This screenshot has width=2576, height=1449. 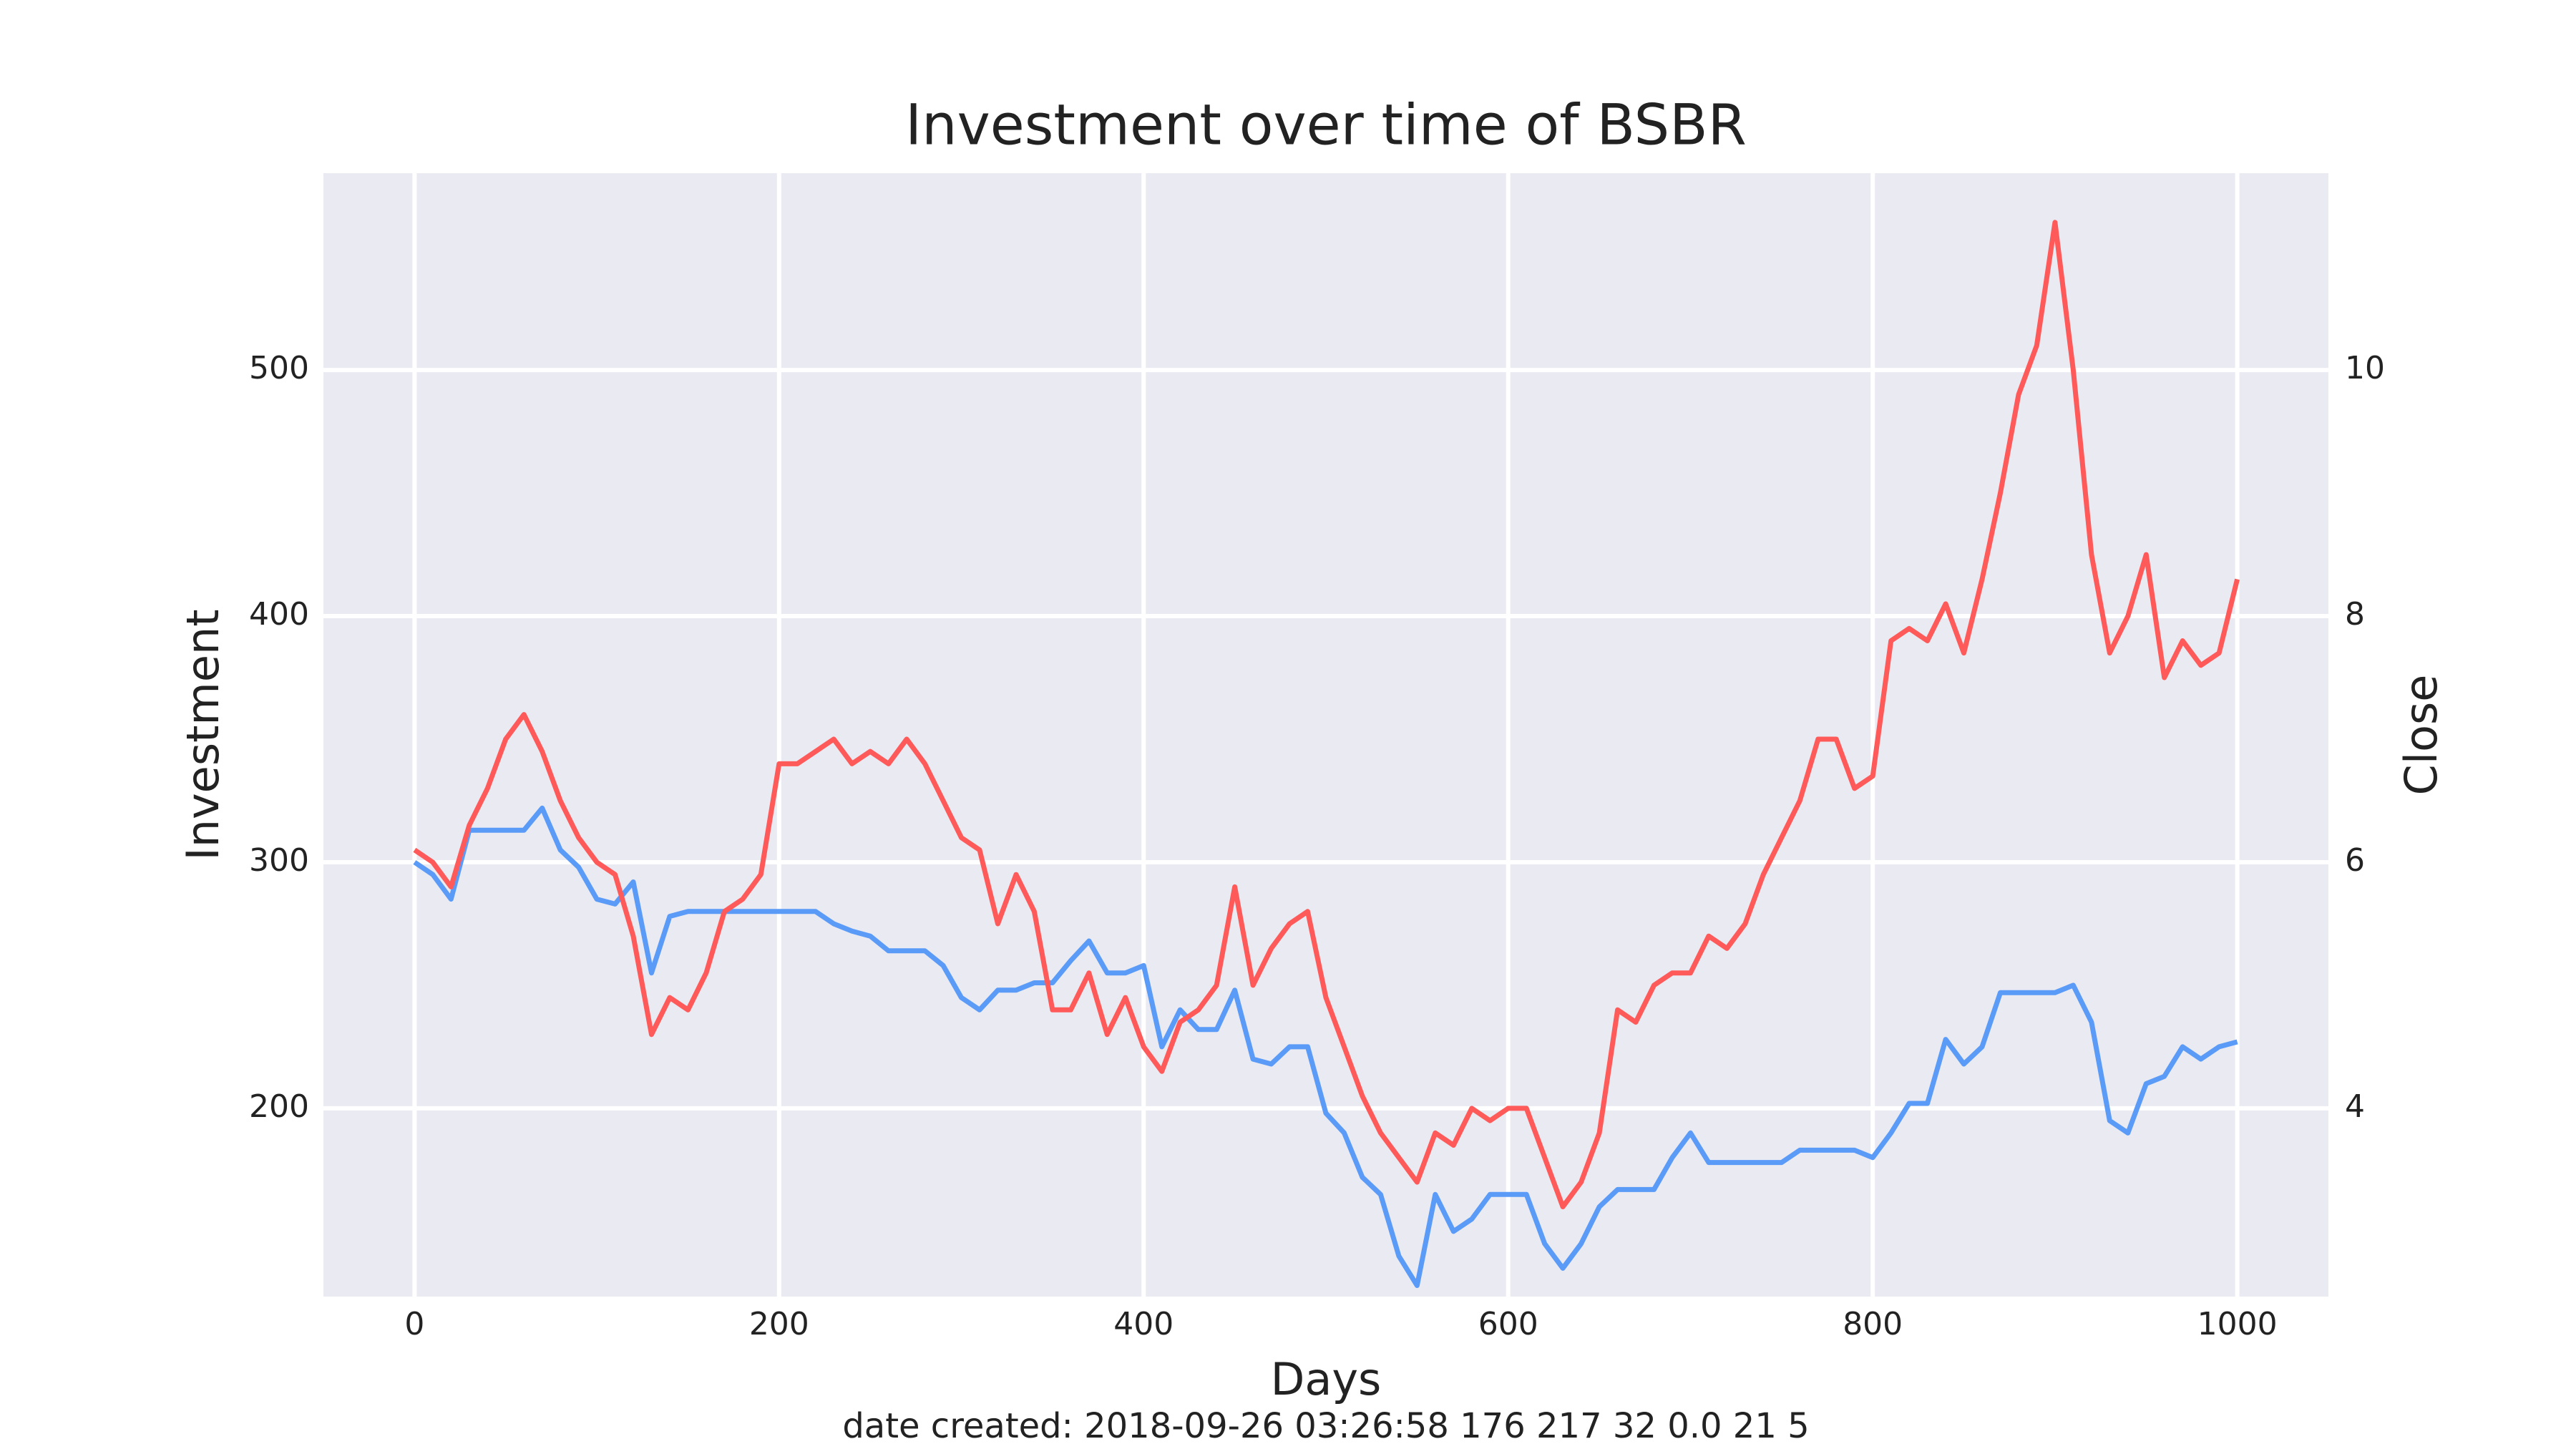 What do you see at coordinates (2355, 860) in the screenshot?
I see `y2-tick-label: 6` at bounding box center [2355, 860].